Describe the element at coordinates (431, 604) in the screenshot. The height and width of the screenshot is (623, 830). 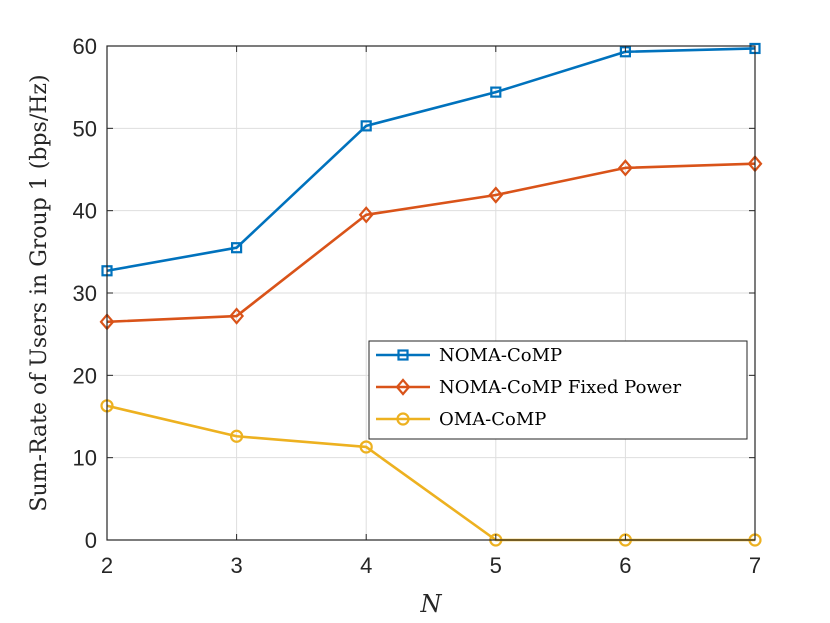
I see `x-axis-label: N` at that location.